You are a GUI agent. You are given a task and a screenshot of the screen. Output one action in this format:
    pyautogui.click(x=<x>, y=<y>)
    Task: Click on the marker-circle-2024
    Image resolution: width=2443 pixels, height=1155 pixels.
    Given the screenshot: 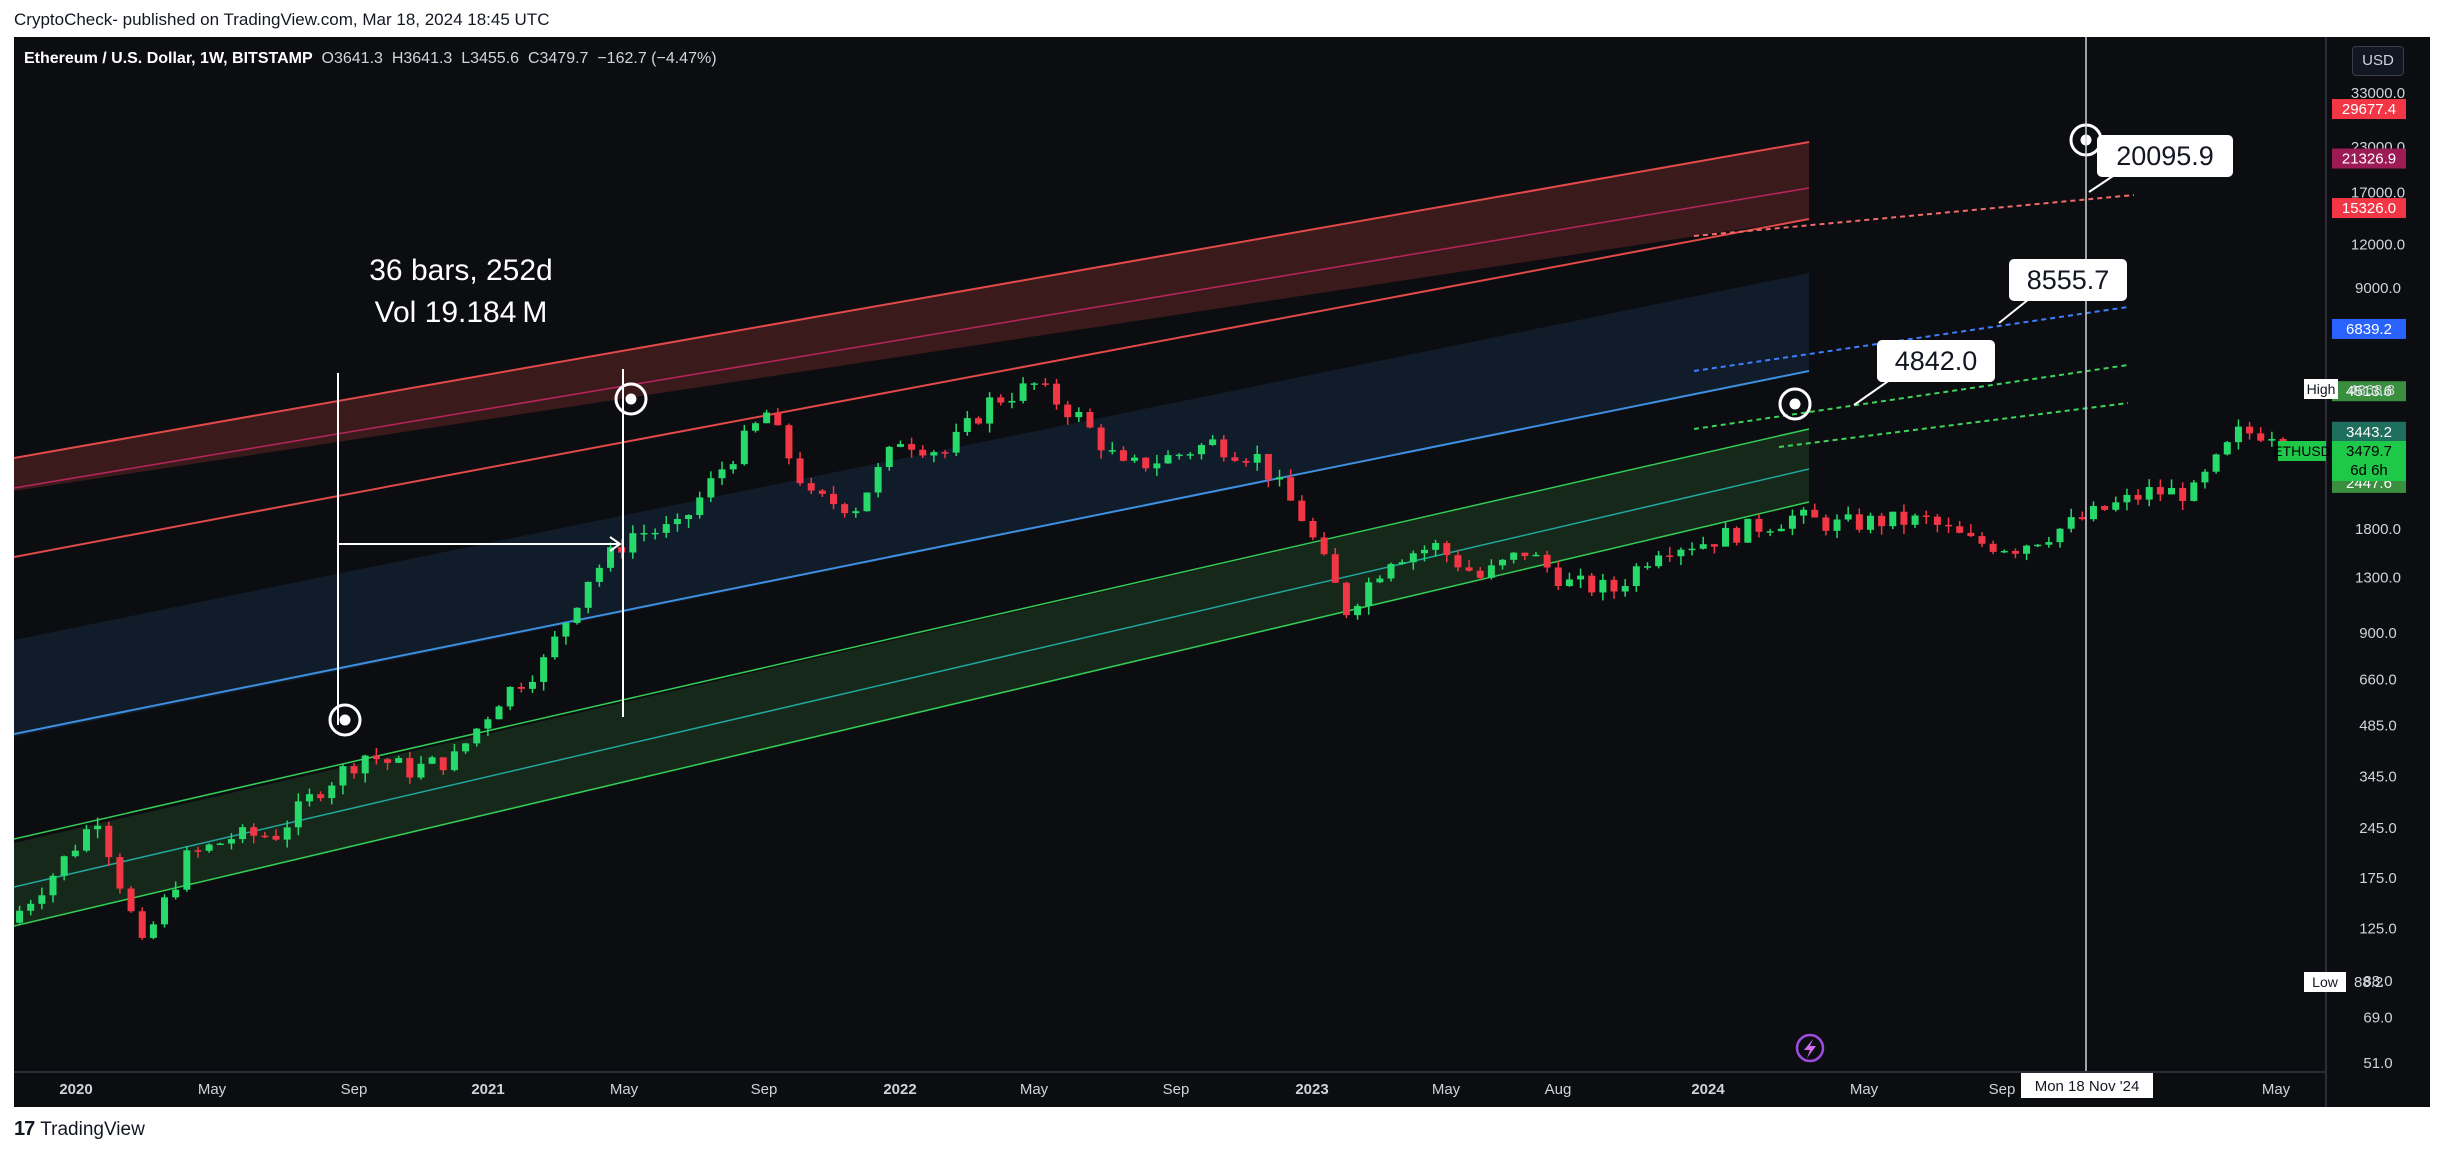 What is the action you would take?
    pyautogui.click(x=1795, y=404)
    